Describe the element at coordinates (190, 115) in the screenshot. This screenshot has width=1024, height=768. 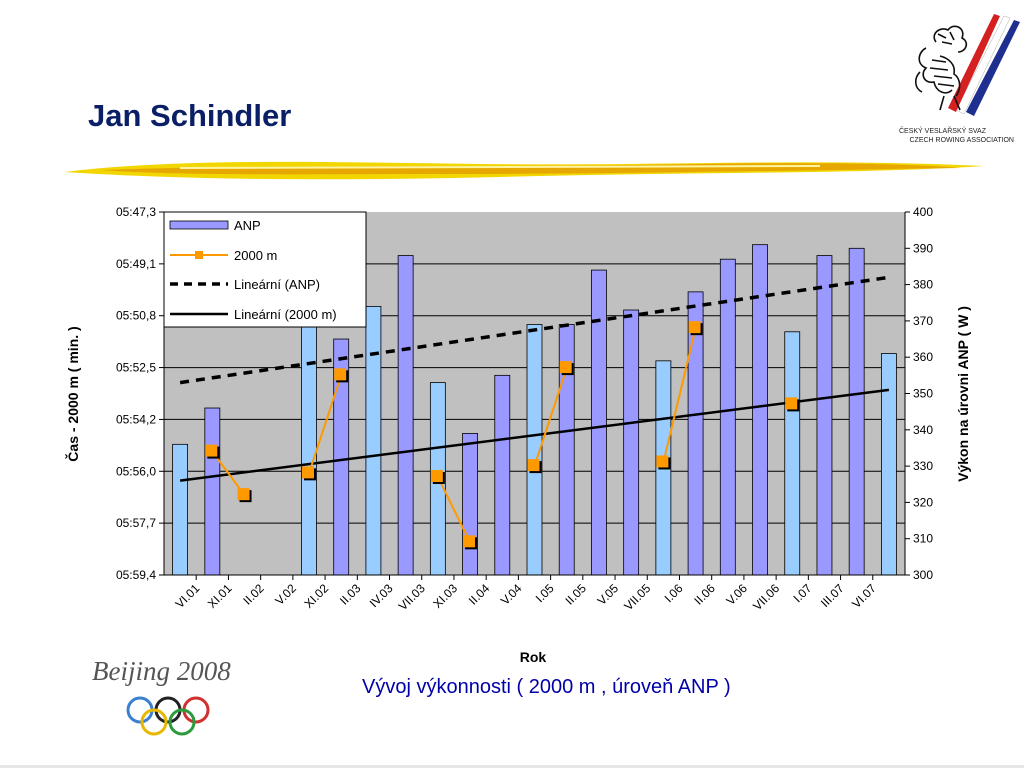
I see `slide-title: Jan Schindler` at that location.